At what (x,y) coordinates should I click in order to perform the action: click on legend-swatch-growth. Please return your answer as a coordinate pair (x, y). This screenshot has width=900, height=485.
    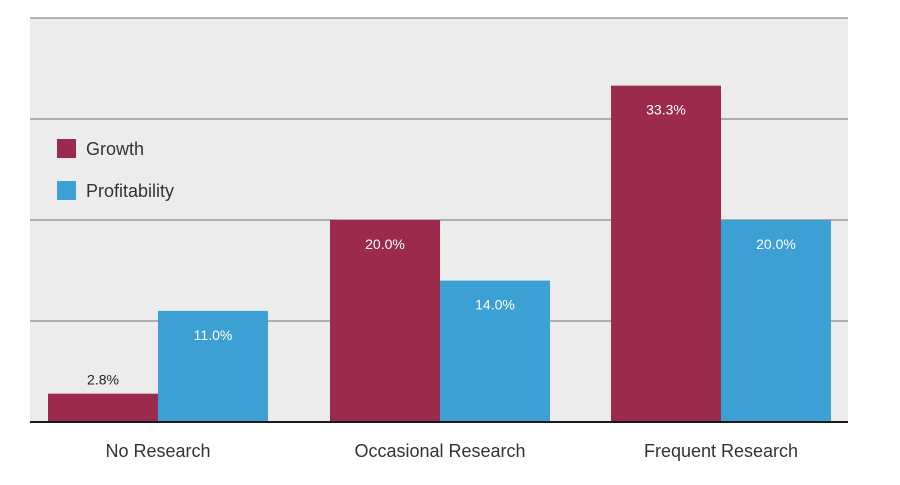
    Looking at the image, I should click on (66, 148).